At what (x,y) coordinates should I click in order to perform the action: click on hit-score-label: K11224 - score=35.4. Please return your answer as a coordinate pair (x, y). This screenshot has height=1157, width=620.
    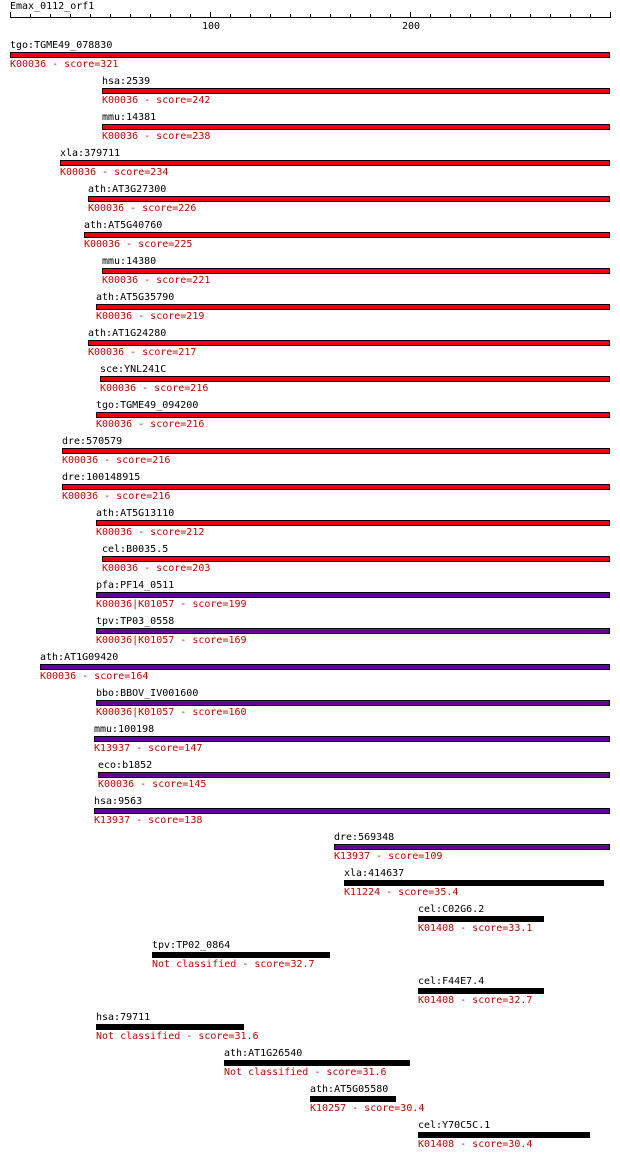
    Looking at the image, I should click on (401, 892).